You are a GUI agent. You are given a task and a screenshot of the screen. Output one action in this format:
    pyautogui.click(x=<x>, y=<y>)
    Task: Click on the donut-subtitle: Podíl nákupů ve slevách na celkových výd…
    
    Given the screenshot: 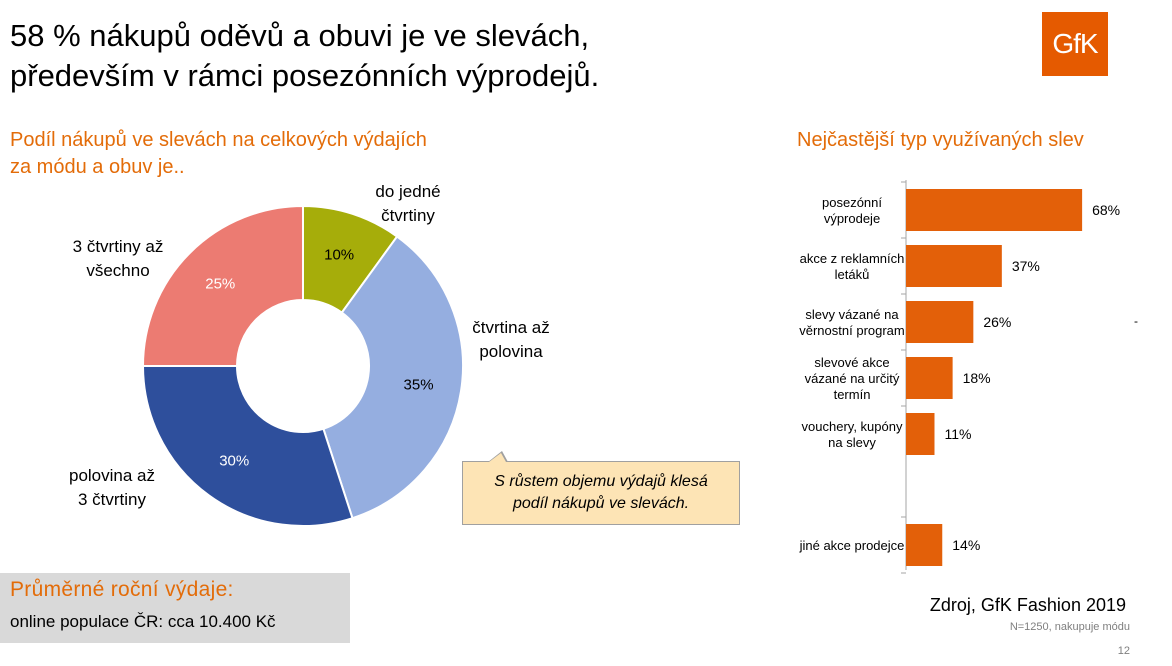 What is the action you would take?
    pyautogui.click(x=218, y=154)
    